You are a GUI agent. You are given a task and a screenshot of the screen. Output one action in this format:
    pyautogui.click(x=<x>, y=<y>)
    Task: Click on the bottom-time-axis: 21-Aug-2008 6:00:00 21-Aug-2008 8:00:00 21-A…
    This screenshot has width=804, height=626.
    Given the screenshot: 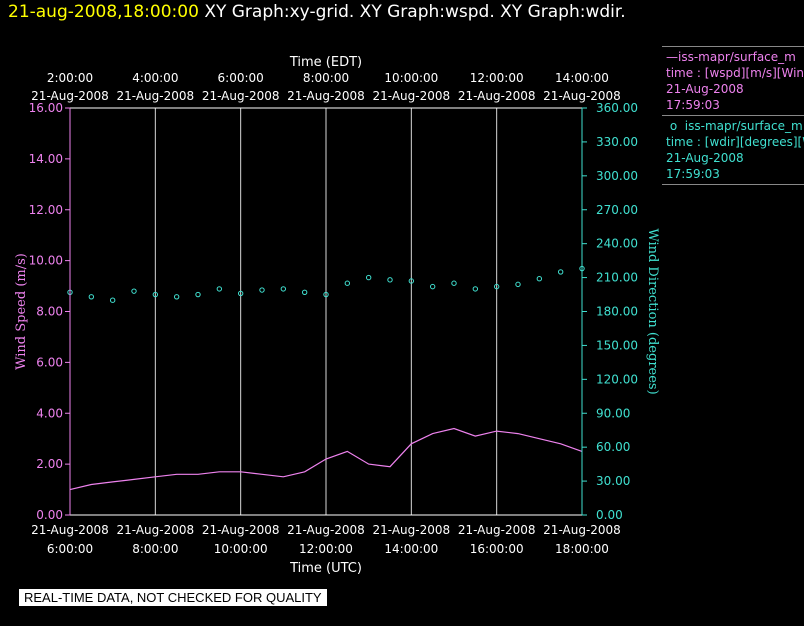 What is the action you would take?
    pyautogui.click(x=326, y=549)
    